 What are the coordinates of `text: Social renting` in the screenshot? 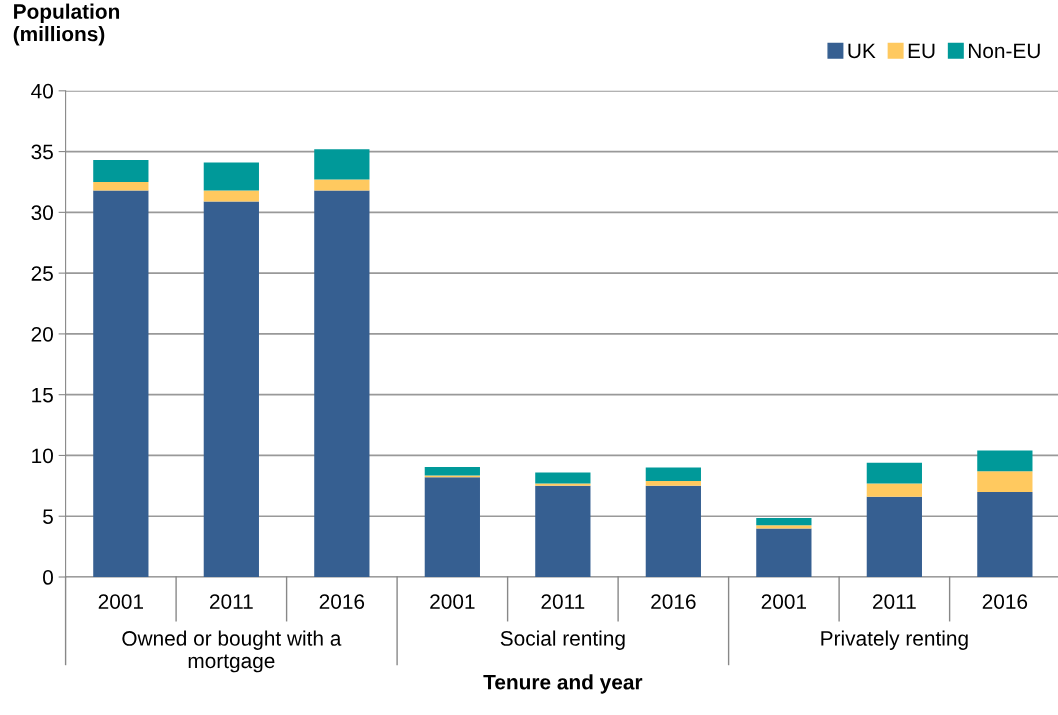 It's located at (562, 640).